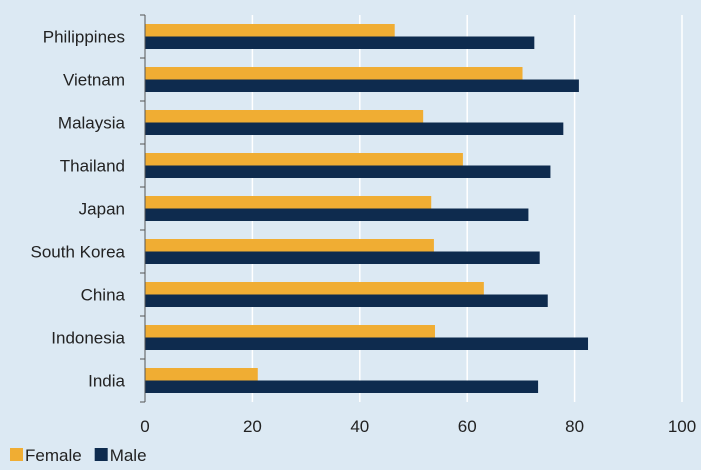 The image size is (701, 470). What do you see at coordinates (367, 343) in the screenshot?
I see `bar-male-indonesia` at bounding box center [367, 343].